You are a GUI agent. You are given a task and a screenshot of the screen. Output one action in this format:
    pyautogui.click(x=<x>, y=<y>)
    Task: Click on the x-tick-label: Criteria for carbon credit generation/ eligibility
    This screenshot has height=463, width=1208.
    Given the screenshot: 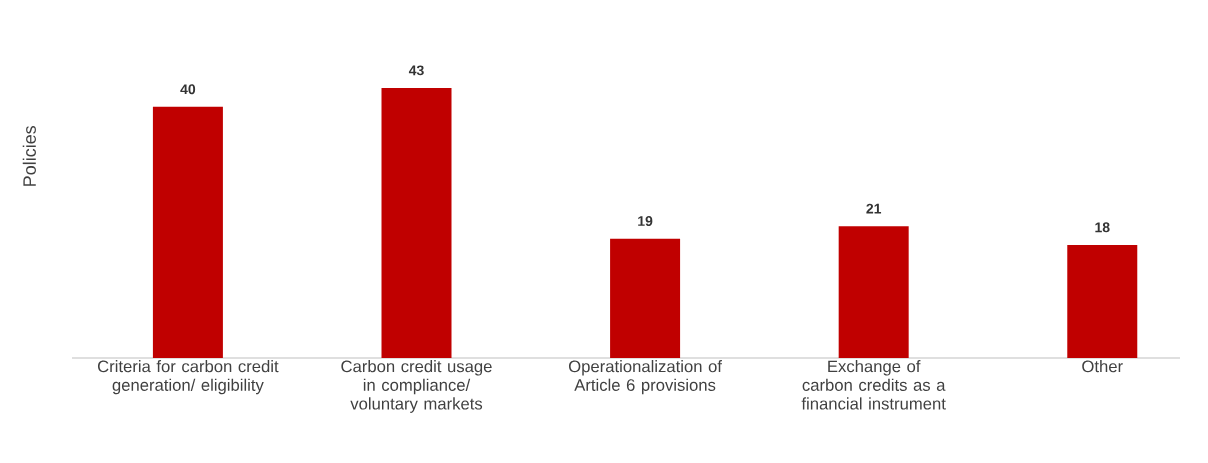 What is the action you would take?
    pyautogui.click(x=188, y=377)
    